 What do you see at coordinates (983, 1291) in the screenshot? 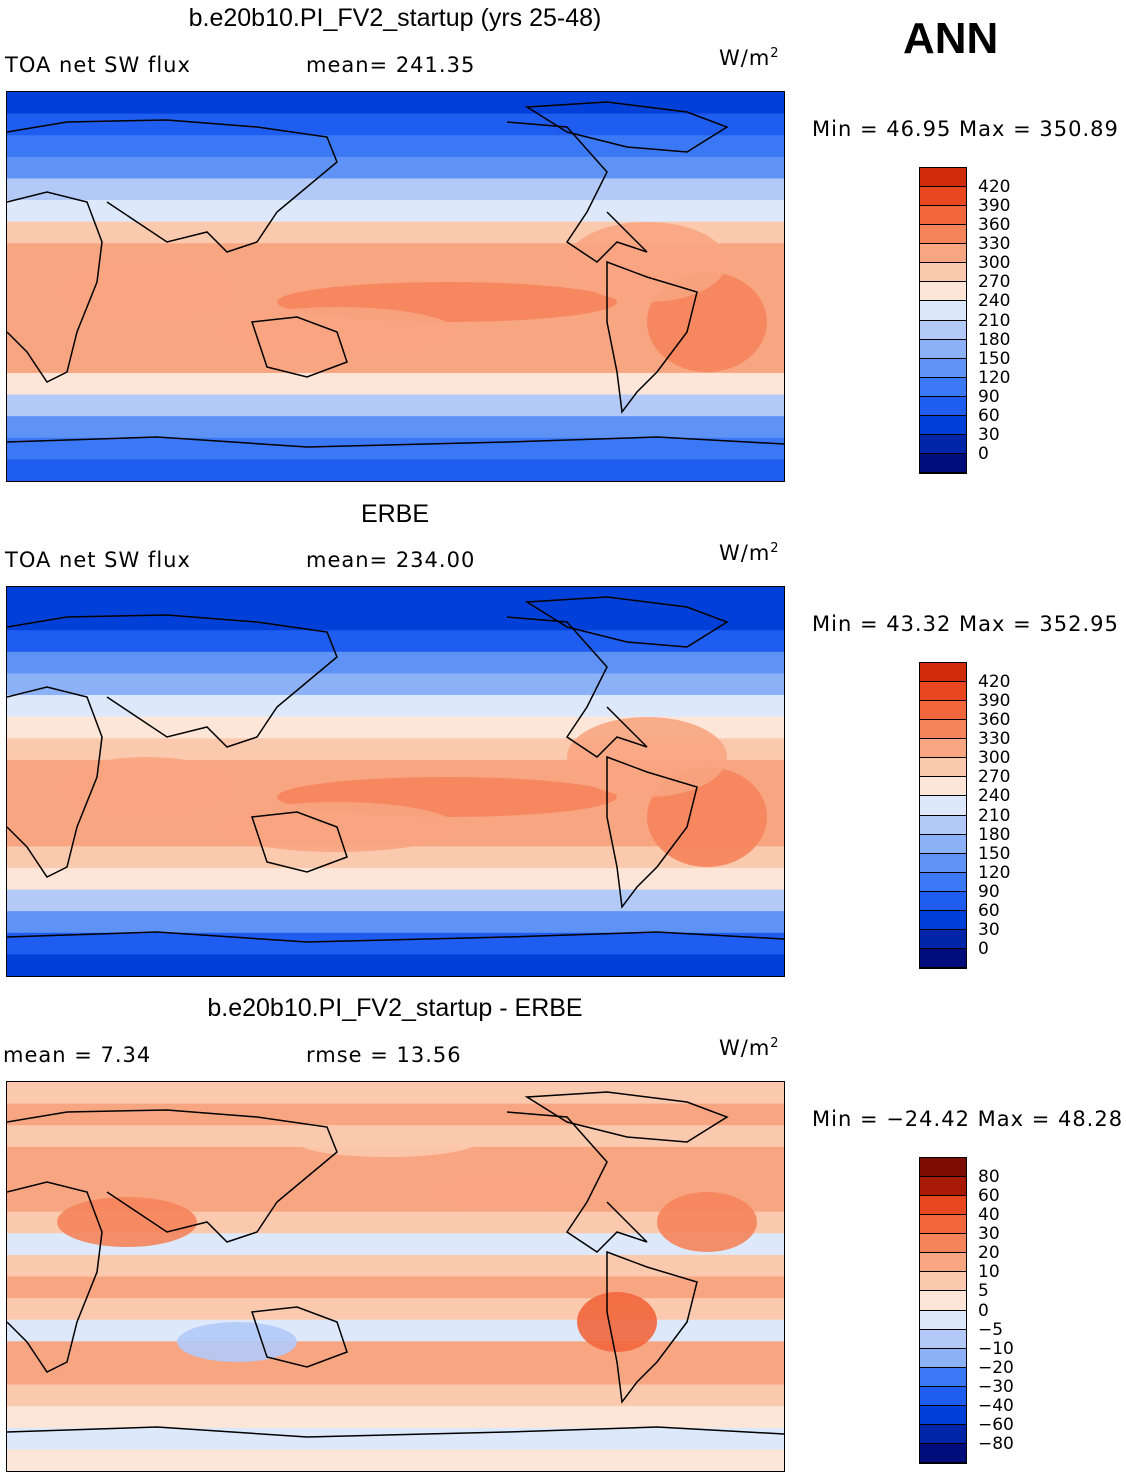
I see `colorbar-tick-label: 5` at bounding box center [983, 1291].